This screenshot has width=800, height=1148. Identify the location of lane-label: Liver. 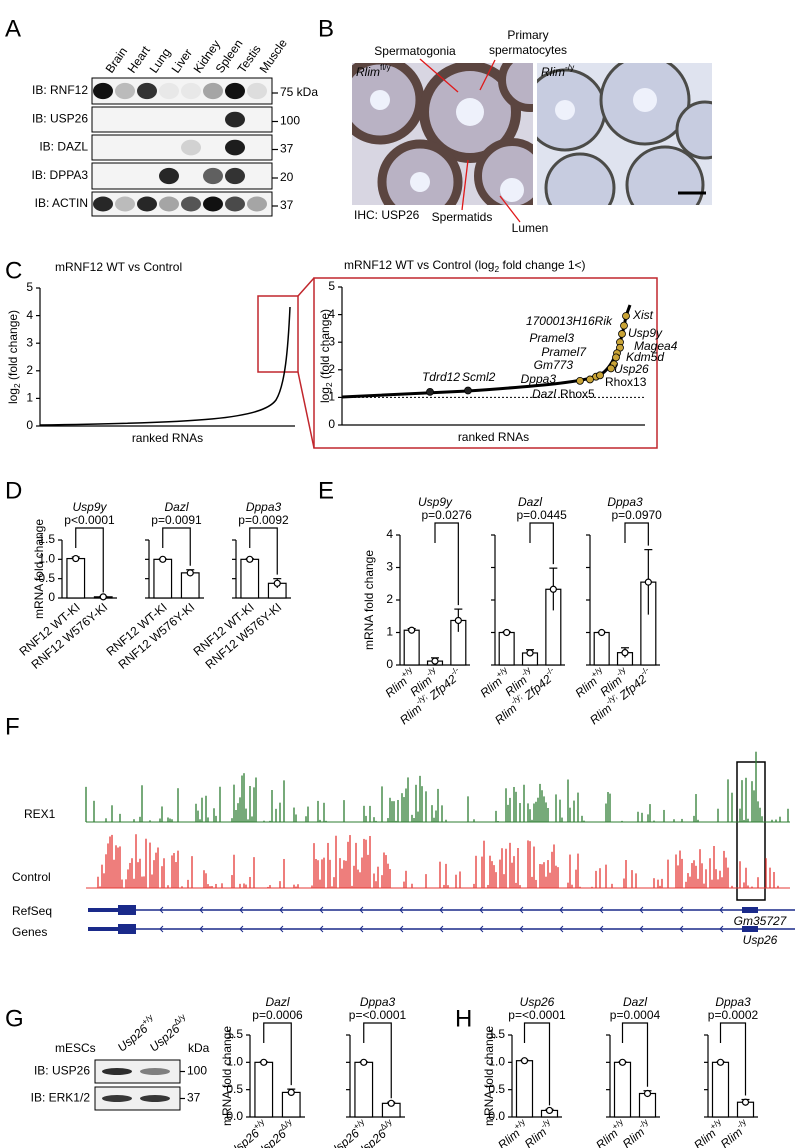
(182, 60).